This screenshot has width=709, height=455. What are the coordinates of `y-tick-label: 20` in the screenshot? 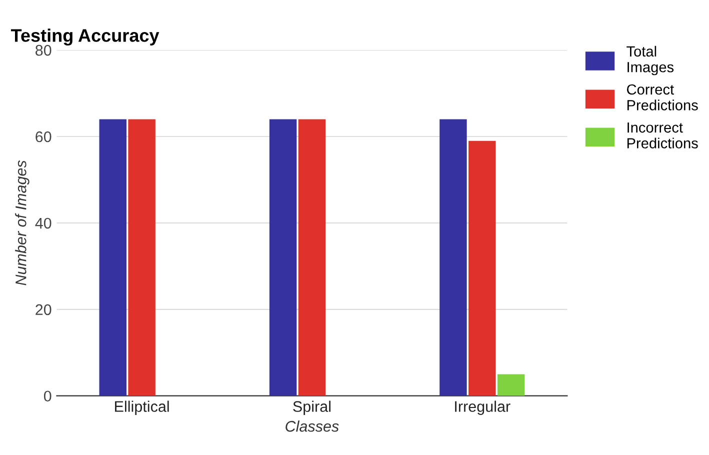 It's located at (44, 310).